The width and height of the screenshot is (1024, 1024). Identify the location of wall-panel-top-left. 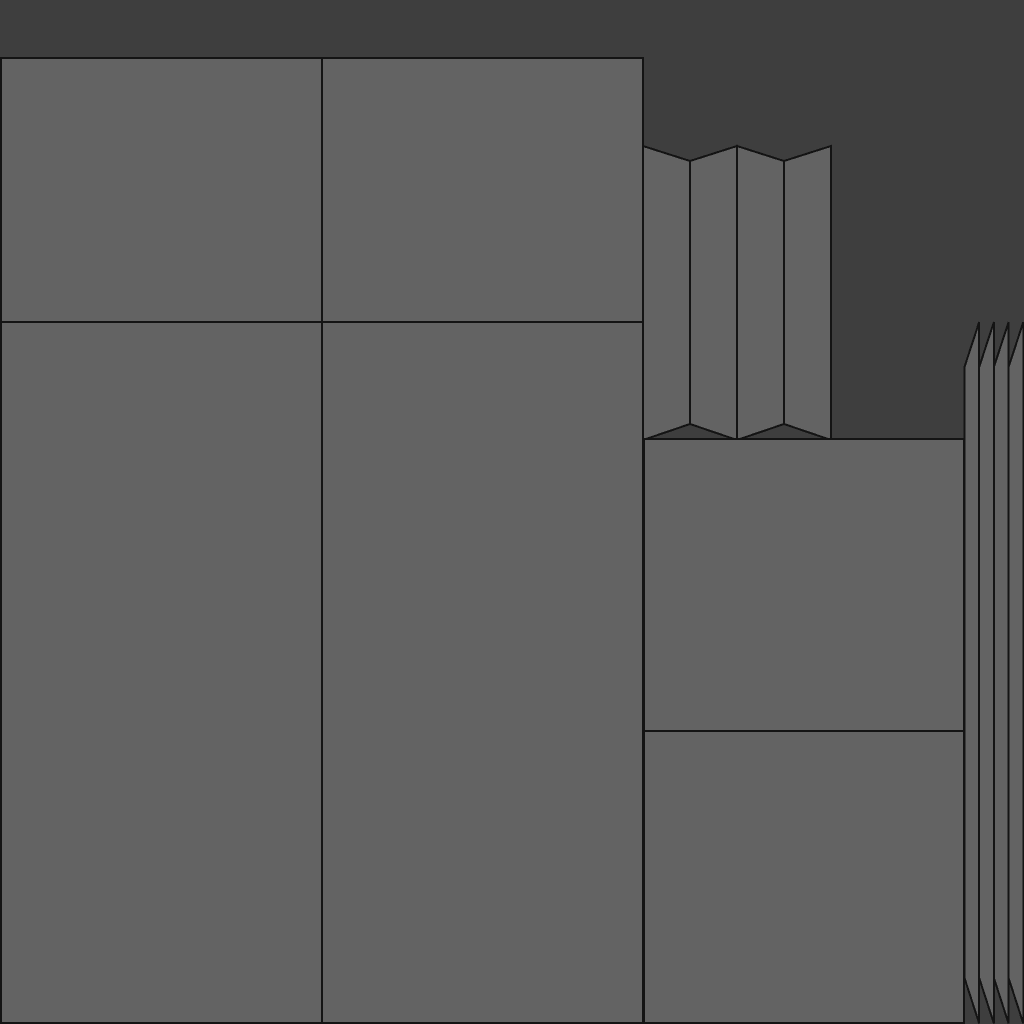
(161, 190).